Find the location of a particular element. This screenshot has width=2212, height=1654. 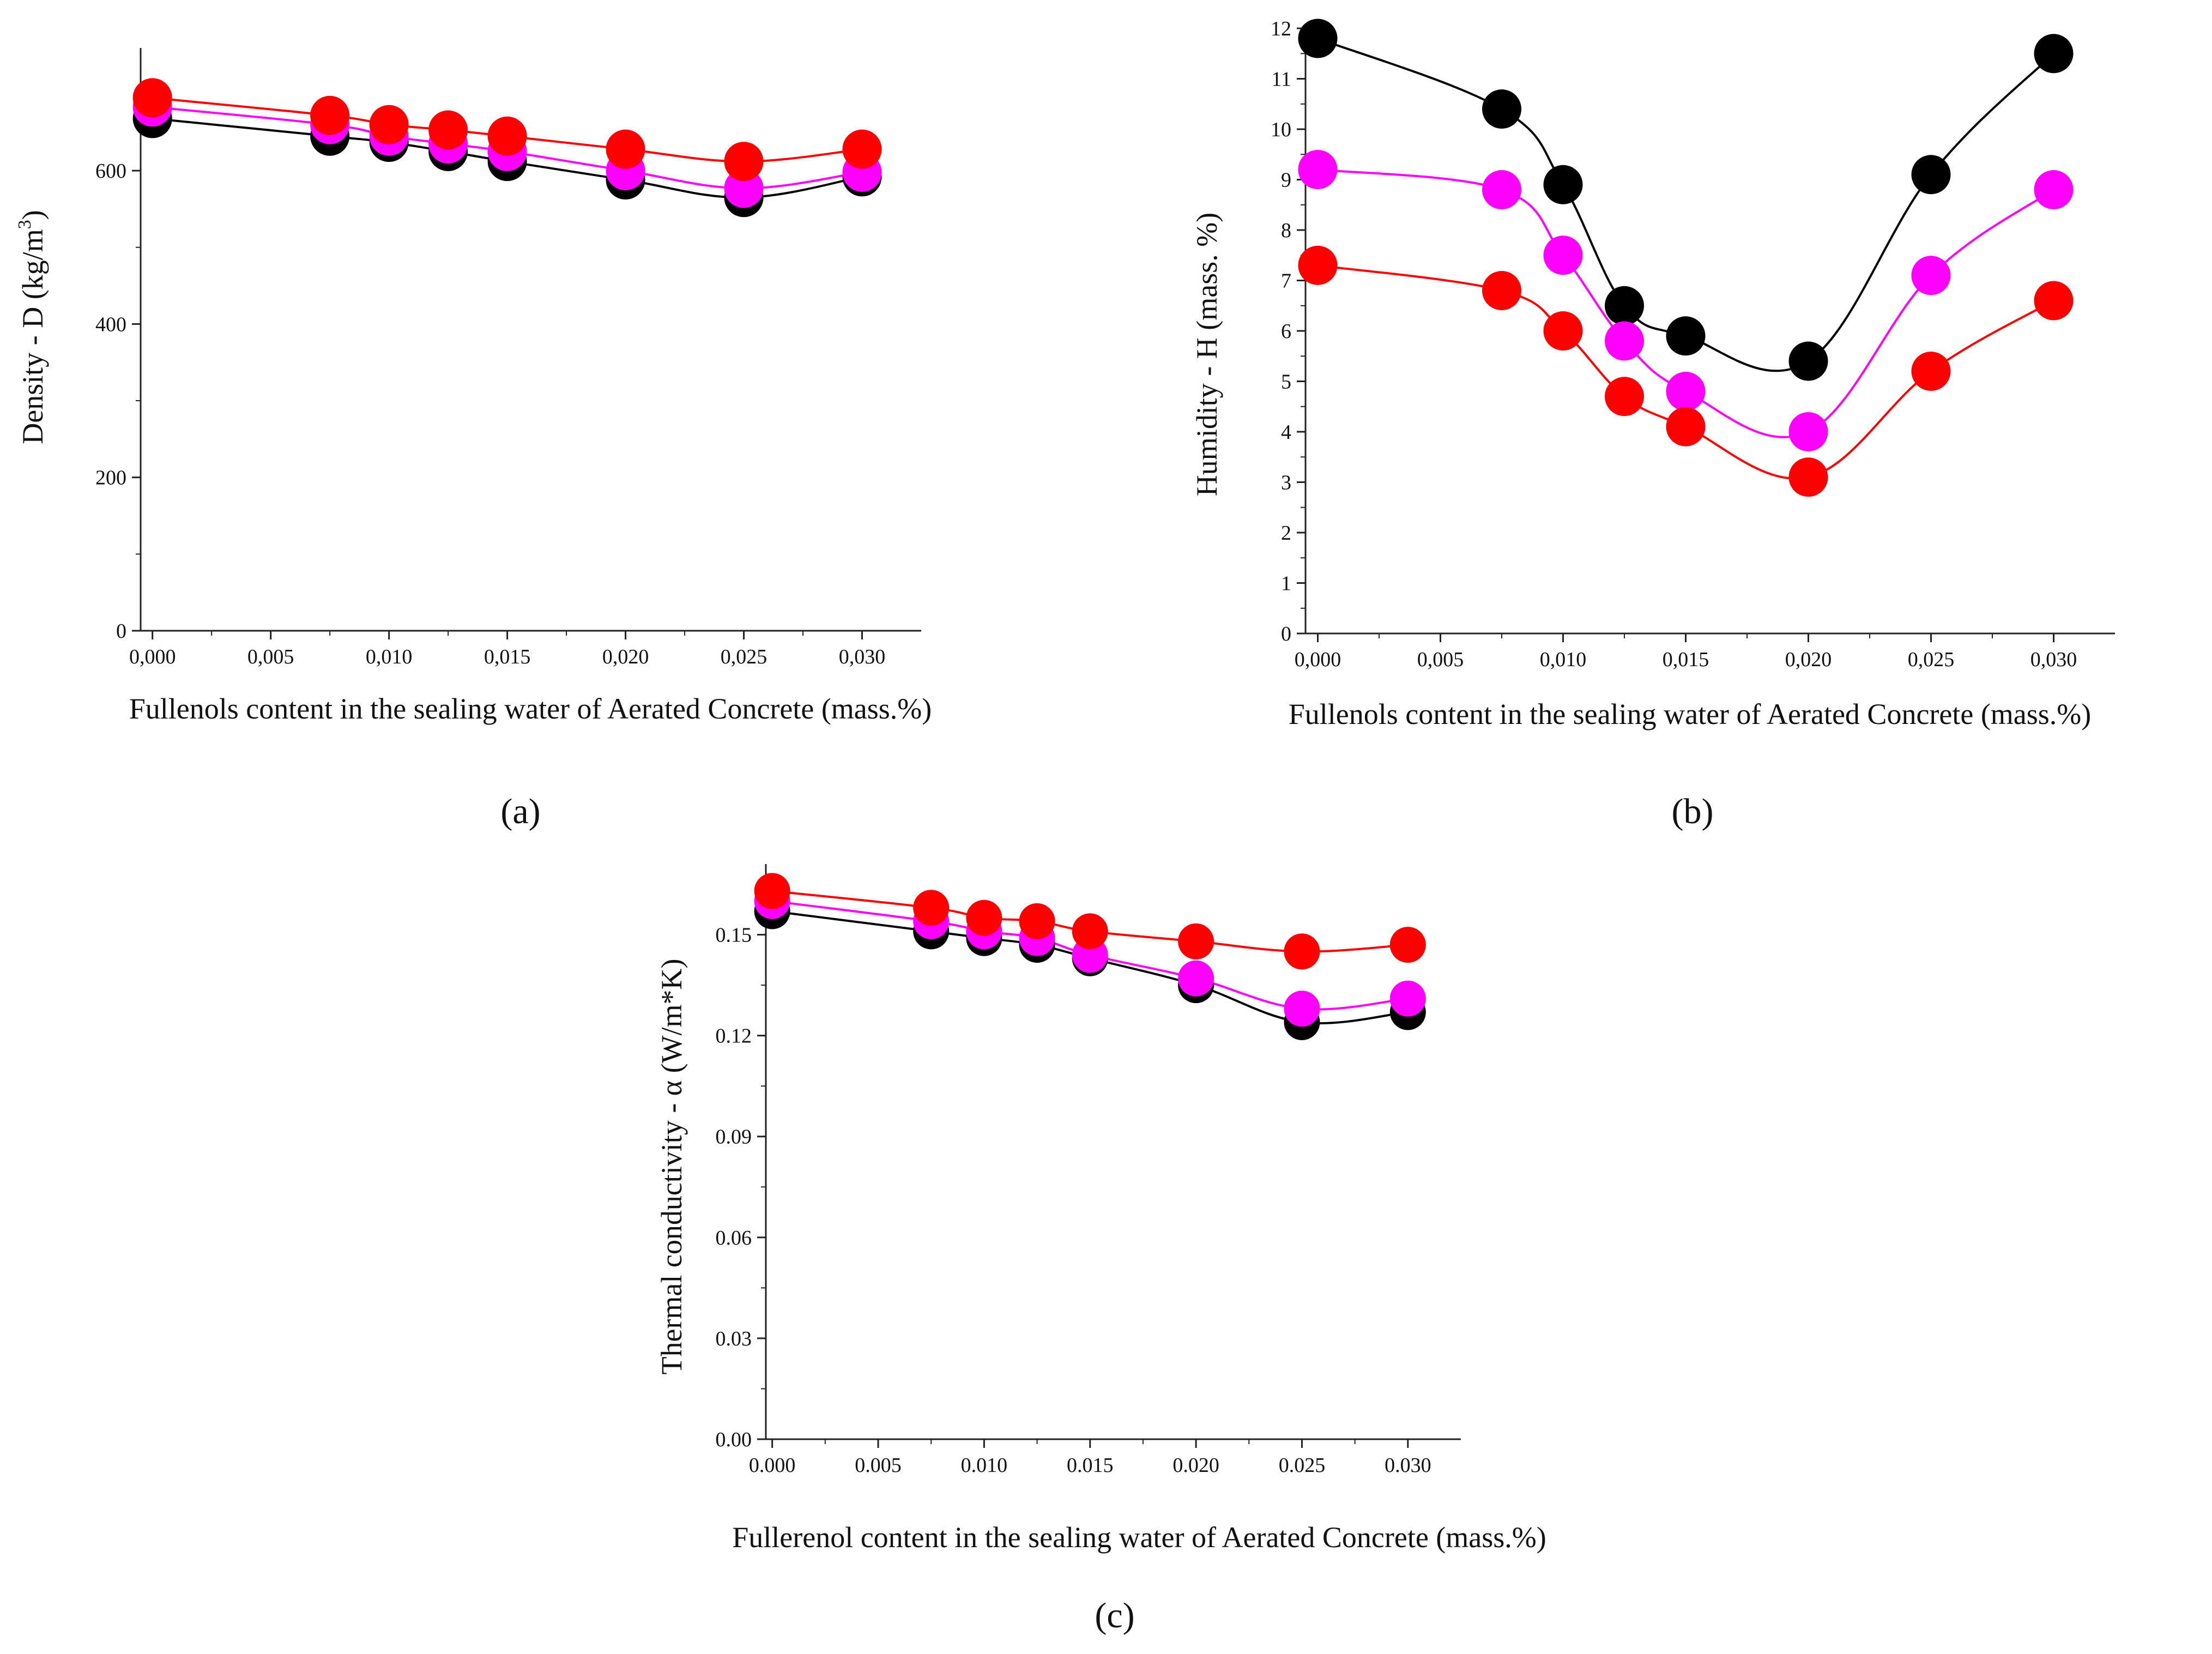

x-tick-label-c: 0.025 is located at coordinates (1302, 1465).